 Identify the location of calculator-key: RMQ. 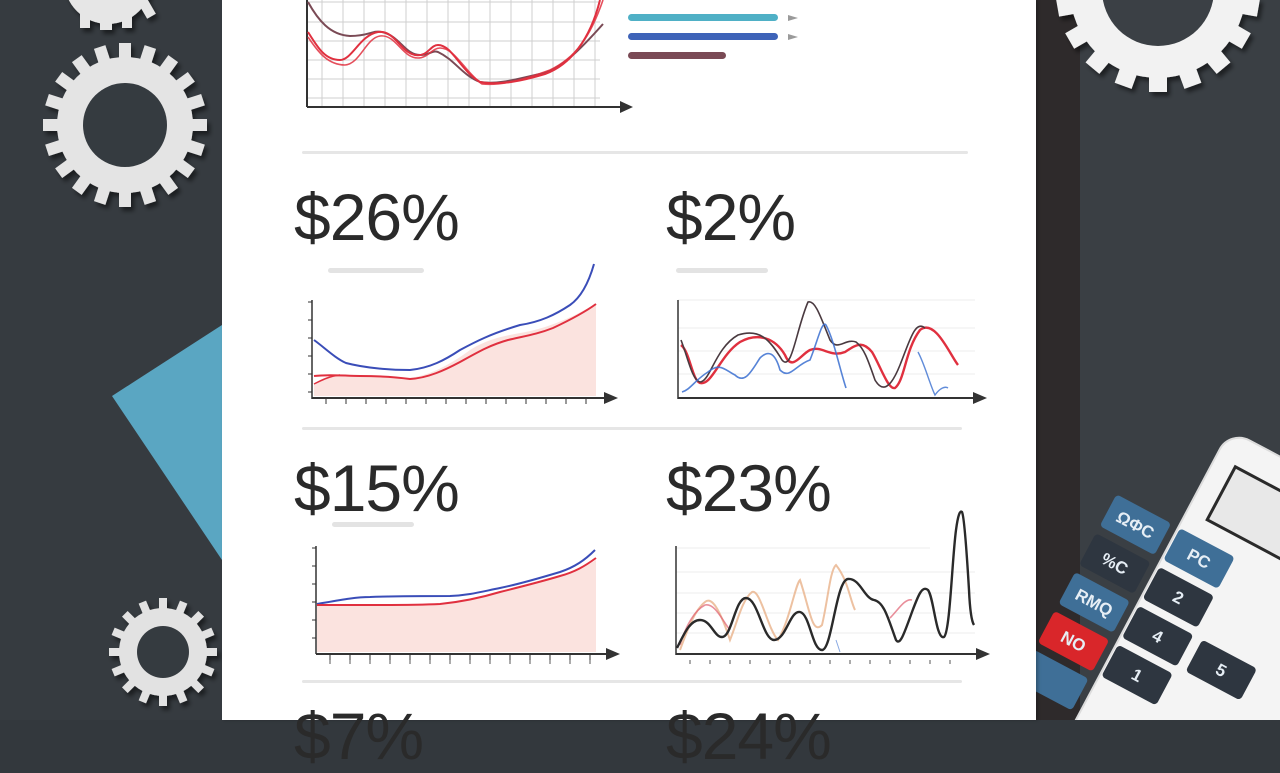
(1094, 602).